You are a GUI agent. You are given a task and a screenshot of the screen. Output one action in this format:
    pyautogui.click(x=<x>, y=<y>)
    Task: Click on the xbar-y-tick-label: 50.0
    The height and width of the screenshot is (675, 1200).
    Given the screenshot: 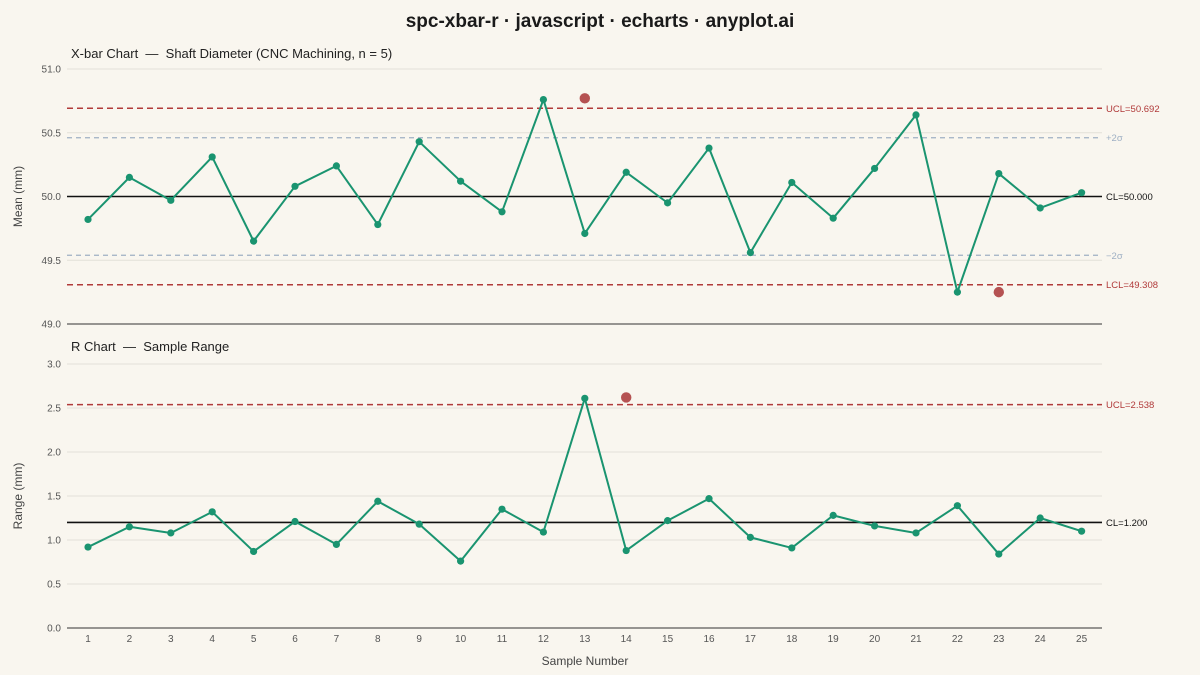 What is the action you would take?
    pyautogui.click(x=52, y=197)
    